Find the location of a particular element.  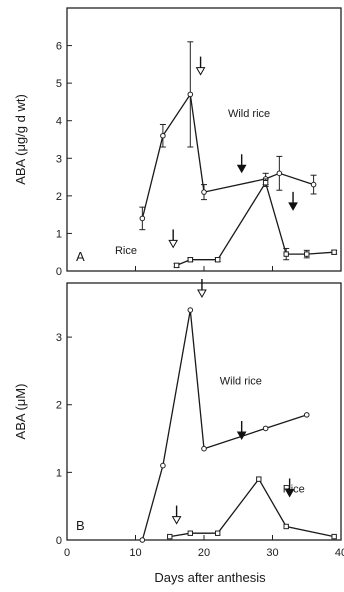

x-tick-label: 30 is located at coordinates (272, 553).